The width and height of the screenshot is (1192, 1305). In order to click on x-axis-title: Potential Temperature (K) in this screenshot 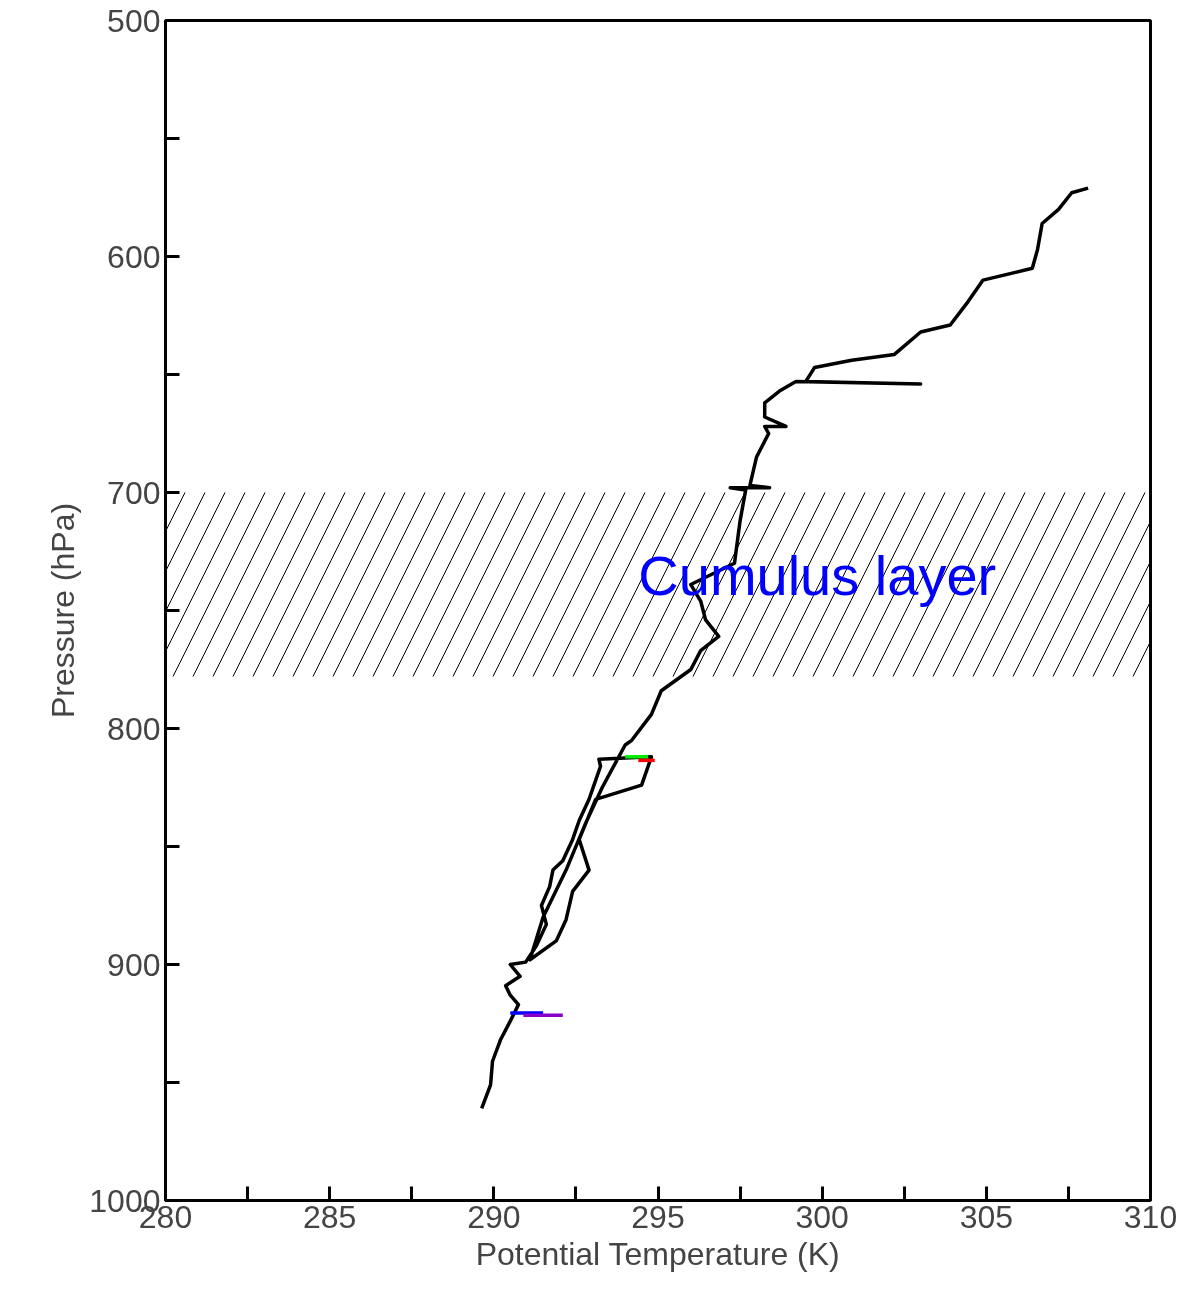, I will do `click(657, 1253)`.